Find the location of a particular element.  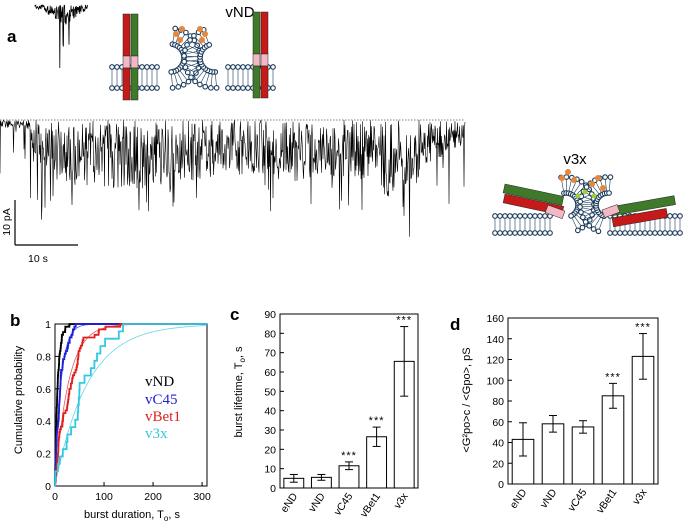

chart-d-ytick-label: 80 is located at coordinates (498, 402).